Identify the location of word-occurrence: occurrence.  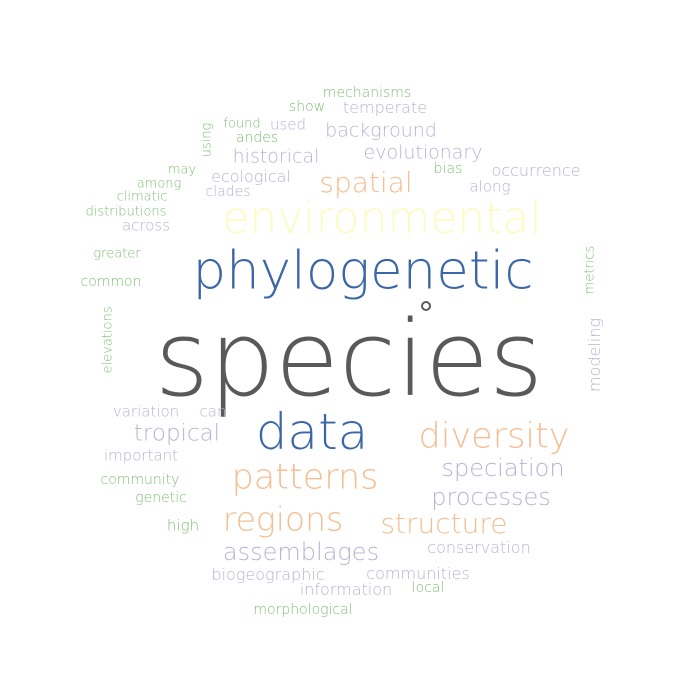
(536, 170).